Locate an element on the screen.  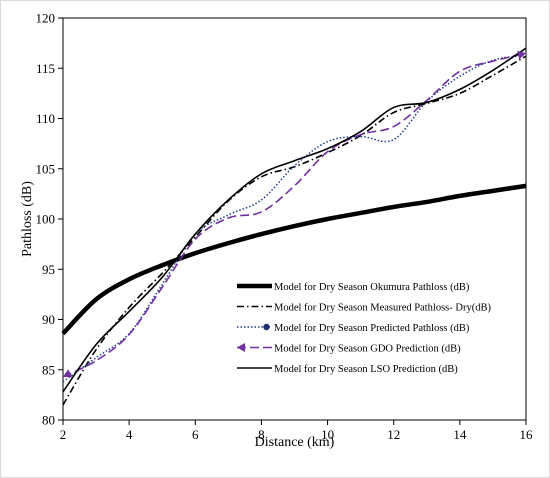
y-tick-label: 85 is located at coordinates (48, 369).